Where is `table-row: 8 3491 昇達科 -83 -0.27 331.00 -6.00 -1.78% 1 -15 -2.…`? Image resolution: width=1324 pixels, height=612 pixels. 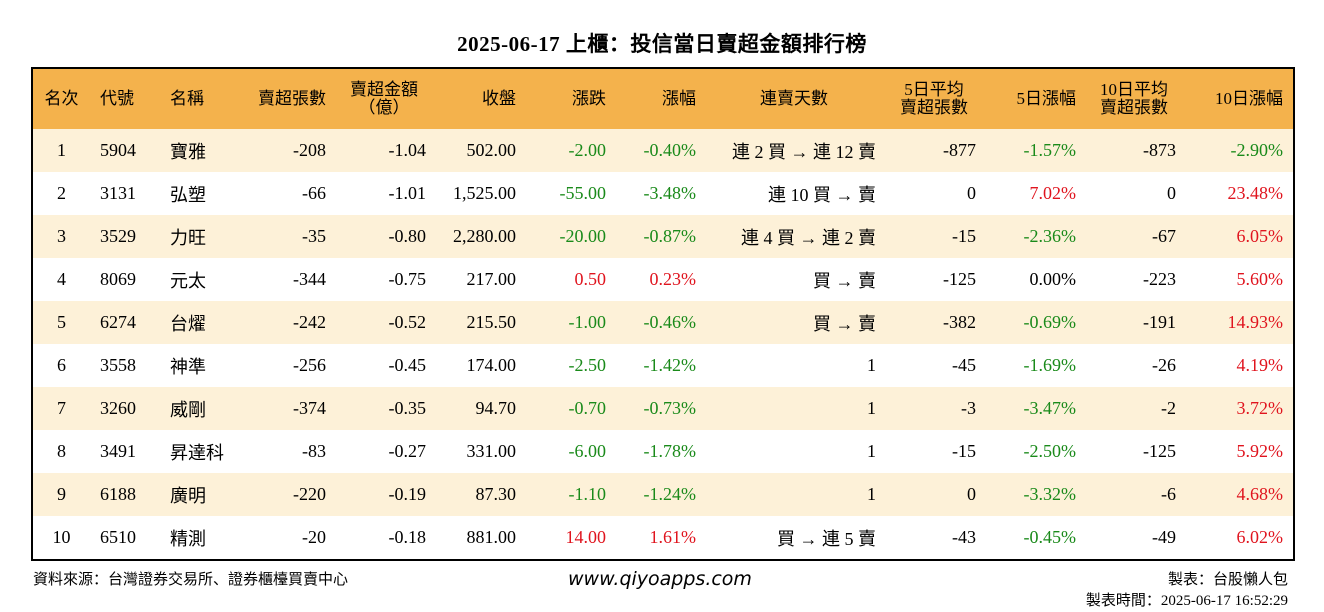
table-row: 8 3491 昇達科 -83 -0.27 331.00 -6.00 -1.78% 1 -15 -2.… is located at coordinates (663, 451).